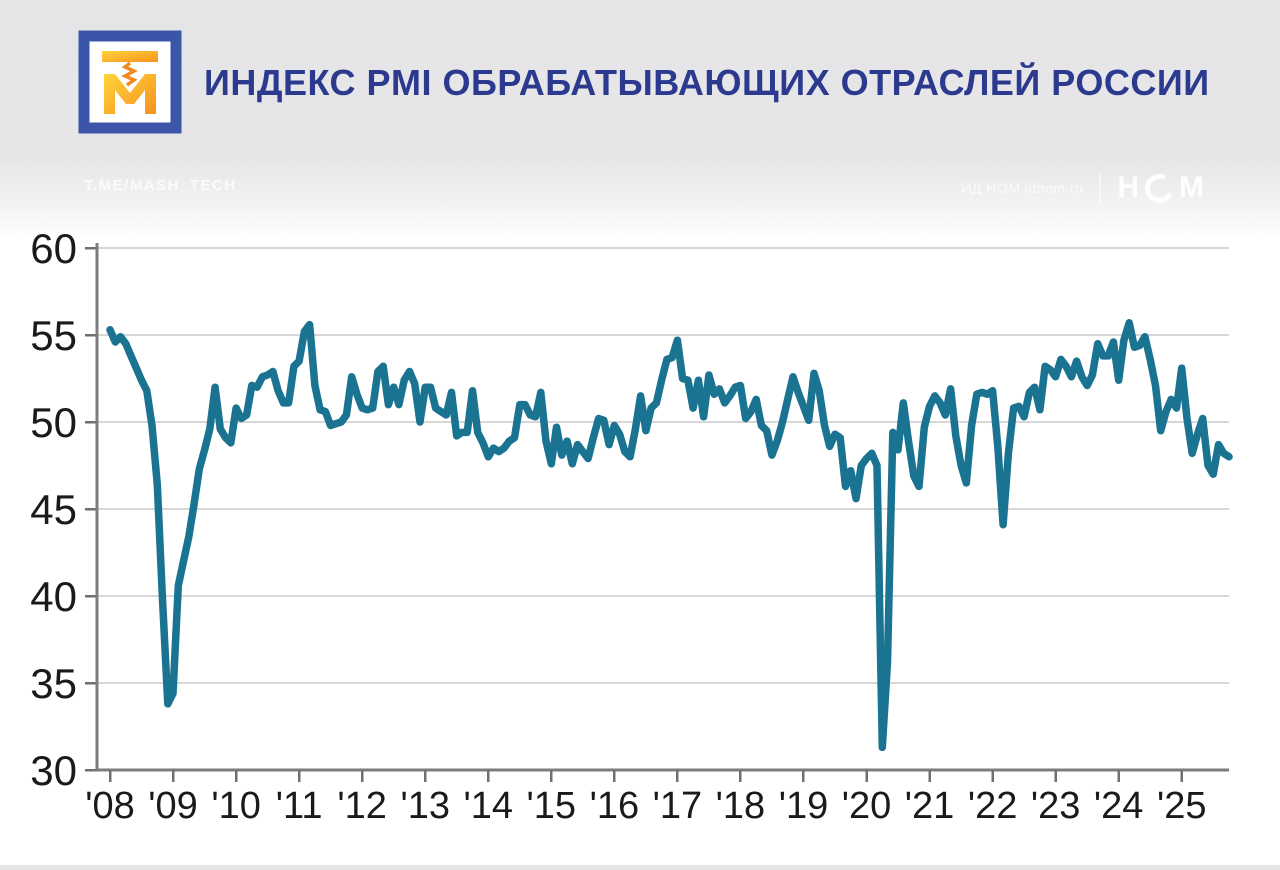 The width and height of the screenshot is (1280, 870). I want to click on watermark-publisher: ИД НОМ idnom.ru Н М, so click(1083, 188).